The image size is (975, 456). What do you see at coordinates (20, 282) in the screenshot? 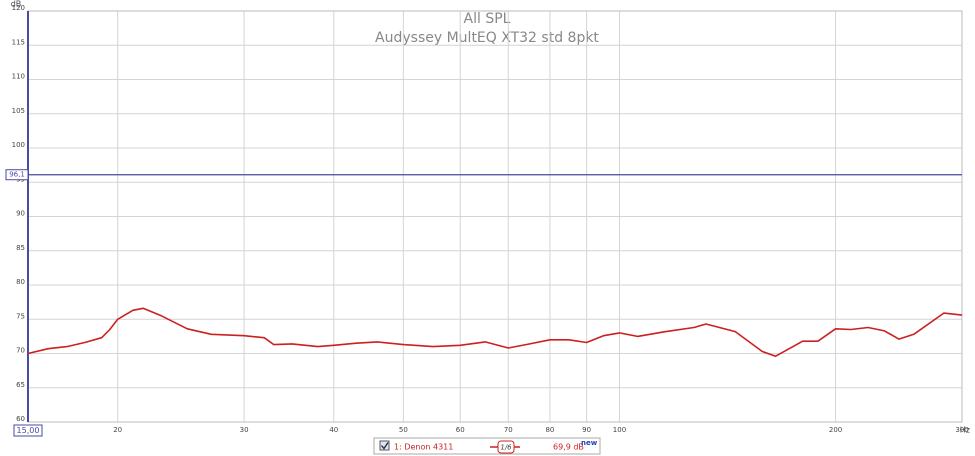
I see `y-tick-label: 80` at bounding box center [20, 282].